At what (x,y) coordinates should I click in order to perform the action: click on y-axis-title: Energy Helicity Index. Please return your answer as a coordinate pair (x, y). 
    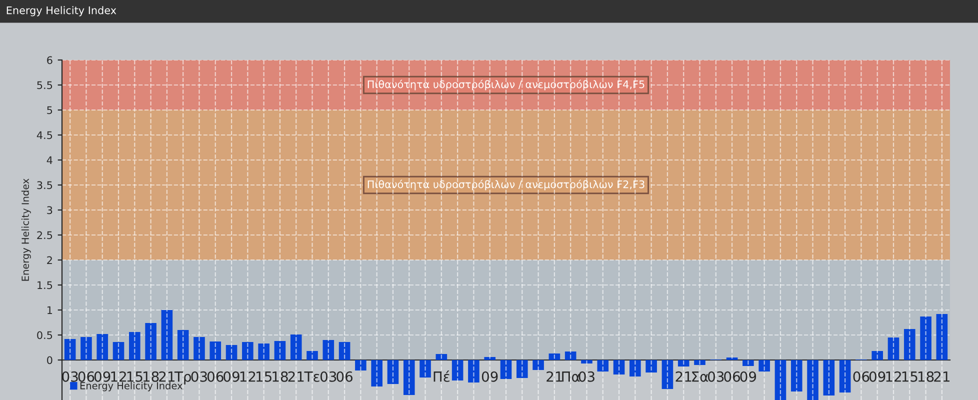
    Looking at the image, I should click on (26, 229).